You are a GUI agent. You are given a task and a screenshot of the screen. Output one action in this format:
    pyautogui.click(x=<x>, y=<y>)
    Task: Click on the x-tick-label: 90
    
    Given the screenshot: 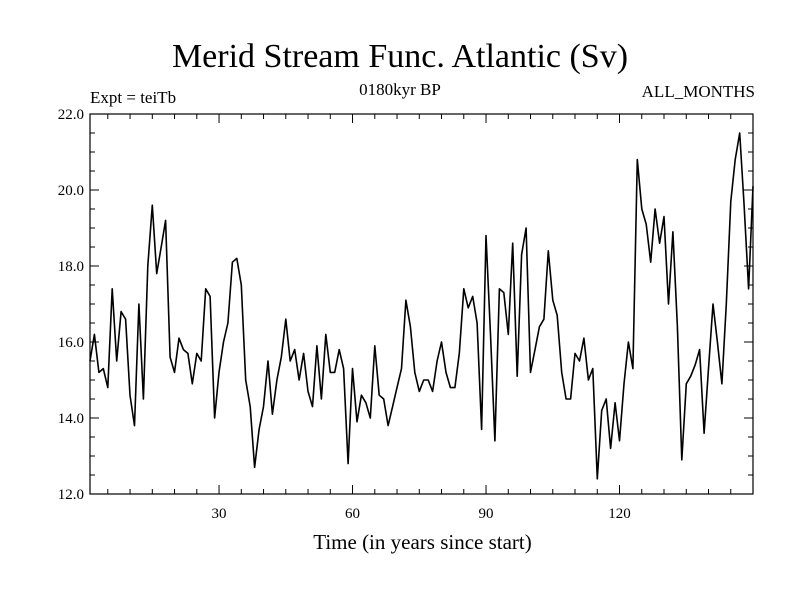 What is the action you would take?
    pyautogui.click(x=486, y=514)
    